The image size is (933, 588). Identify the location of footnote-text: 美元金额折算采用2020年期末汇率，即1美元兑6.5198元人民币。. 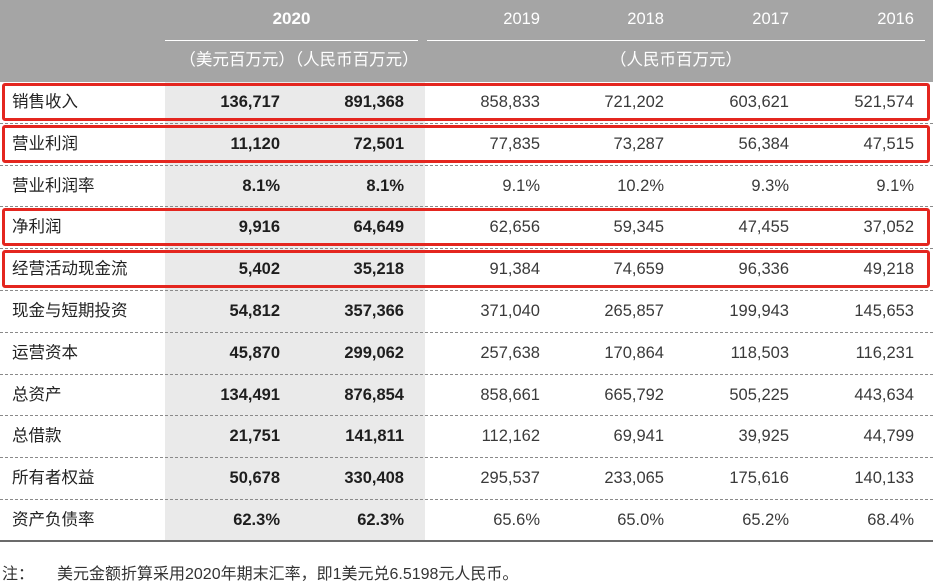
(288, 574).